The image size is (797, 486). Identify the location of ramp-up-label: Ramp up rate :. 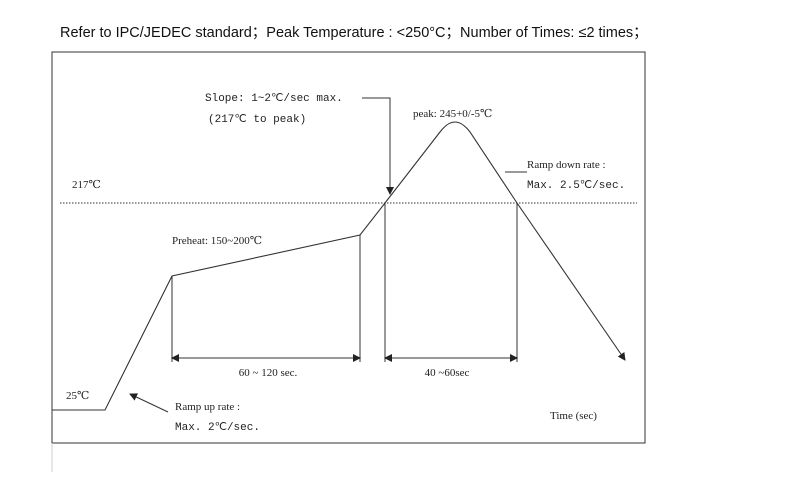
(207, 407).